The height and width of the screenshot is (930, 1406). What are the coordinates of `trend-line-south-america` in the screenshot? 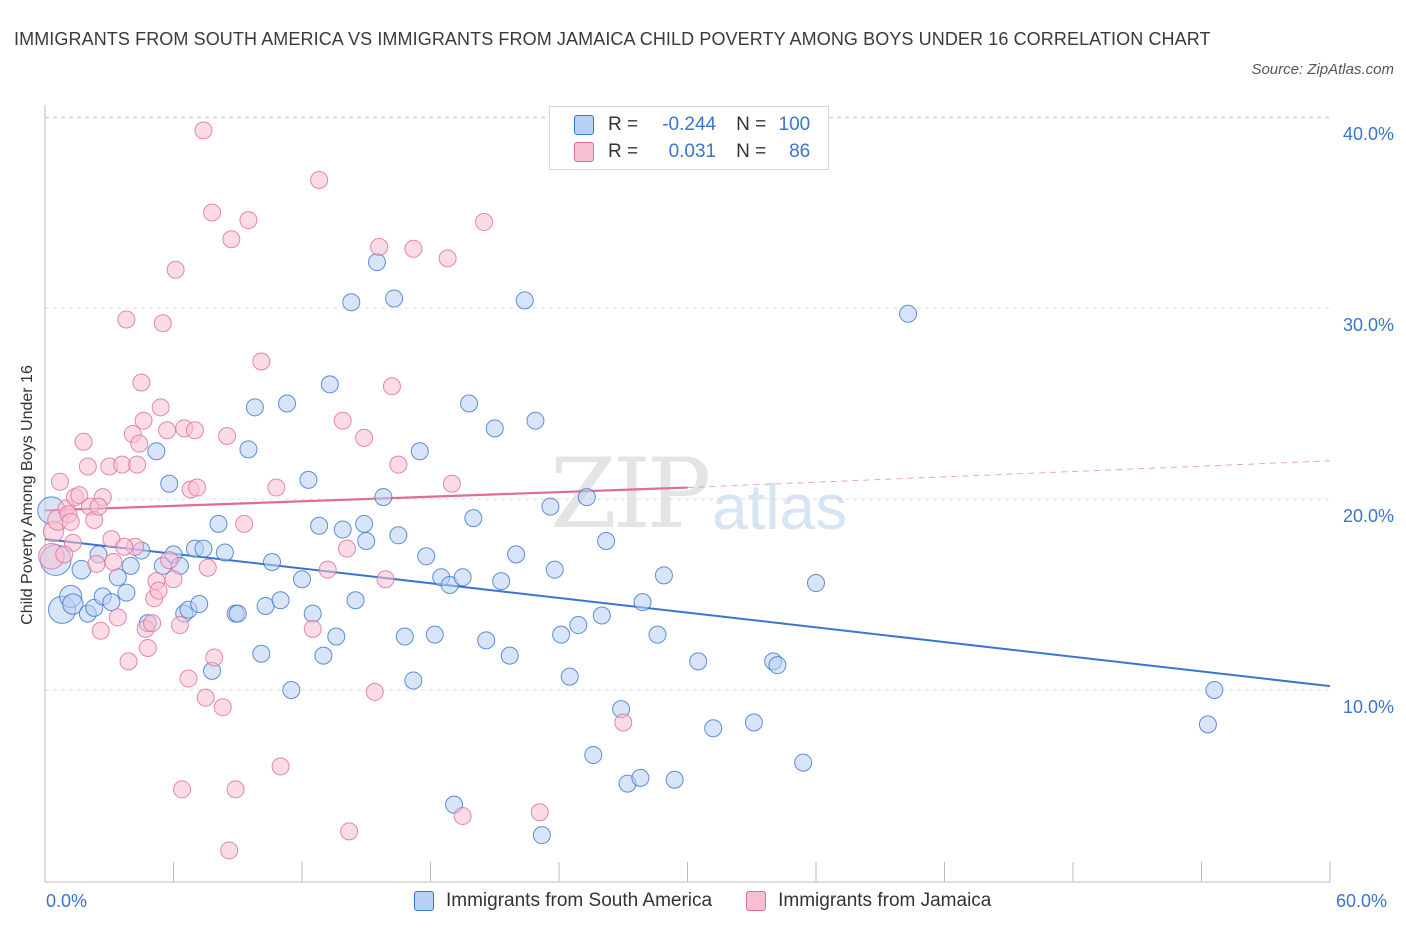 It's located at (687, 613).